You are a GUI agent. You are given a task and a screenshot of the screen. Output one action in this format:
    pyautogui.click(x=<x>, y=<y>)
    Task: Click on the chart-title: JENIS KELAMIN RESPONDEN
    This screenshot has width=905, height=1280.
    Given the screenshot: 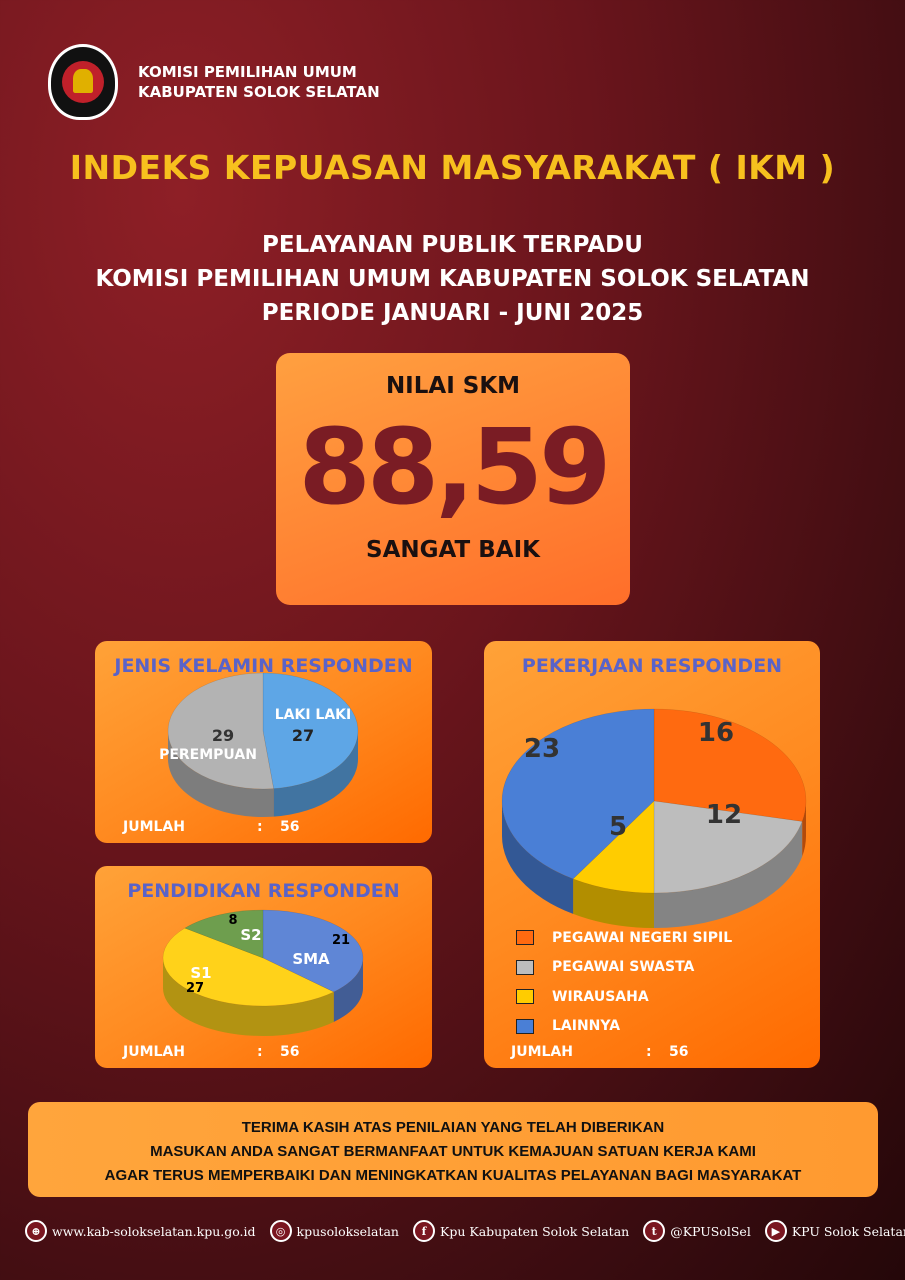 What is the action you would take?
    pyautogui.click(x=263, y=666)
    